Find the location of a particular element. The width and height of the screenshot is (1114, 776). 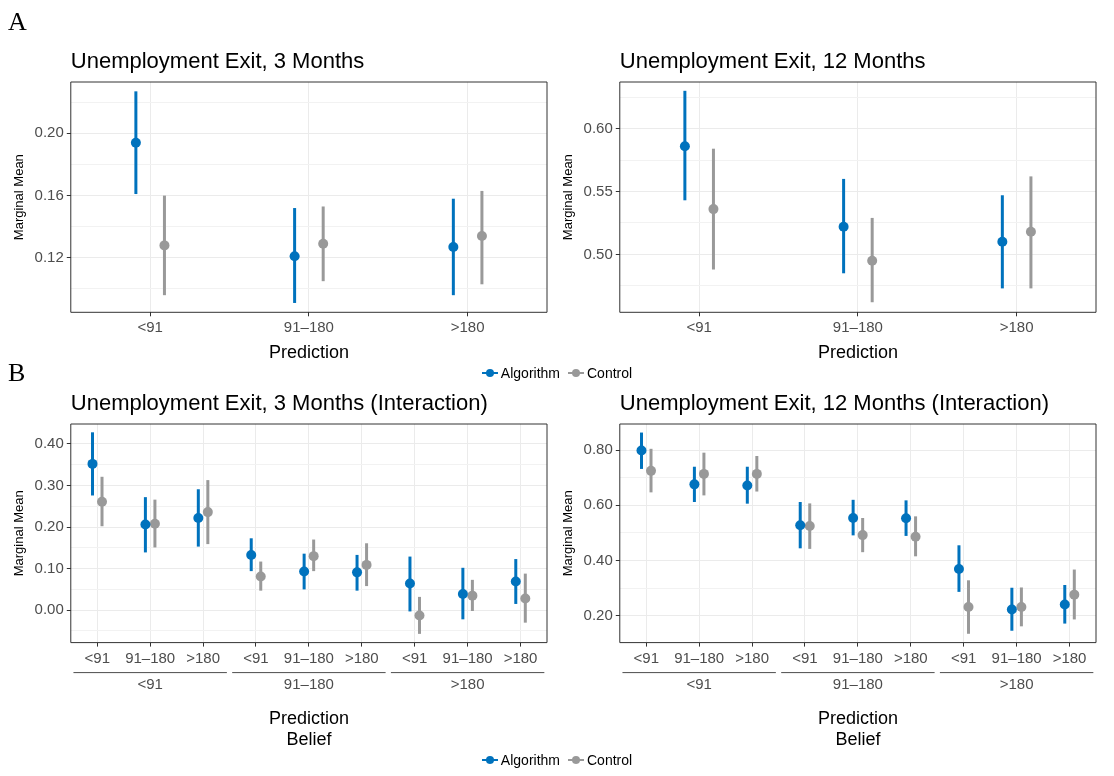

chart-title: Unemployment Exit, 3 Months (Interaction) is located at coordinates (279, 403).